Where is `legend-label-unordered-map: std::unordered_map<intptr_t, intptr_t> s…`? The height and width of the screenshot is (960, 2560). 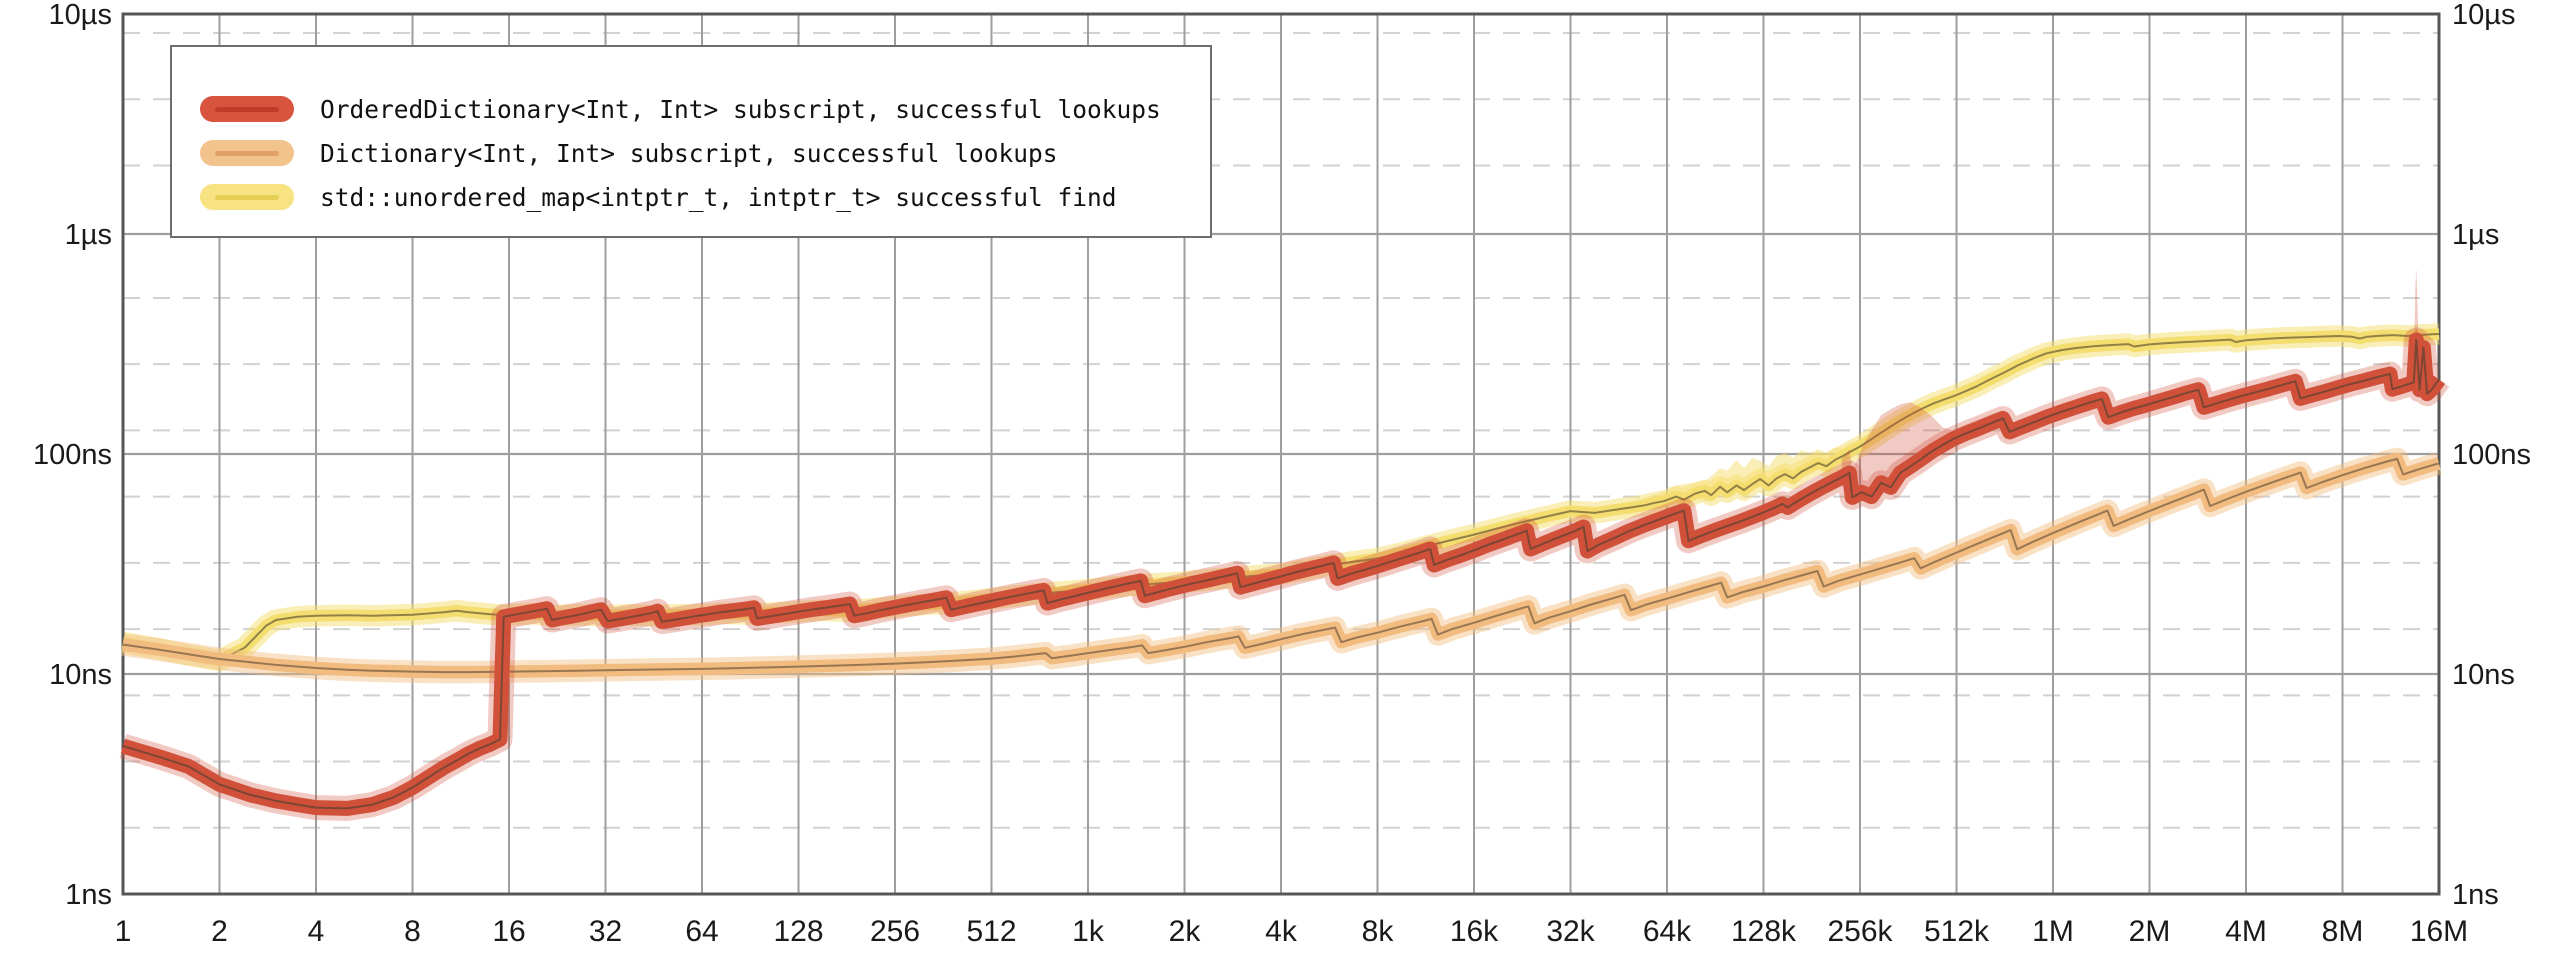 legend-label-unordered-map: std::unordered_map<intptr_t, intptr_t> s… is located at coordinates (718, 197).